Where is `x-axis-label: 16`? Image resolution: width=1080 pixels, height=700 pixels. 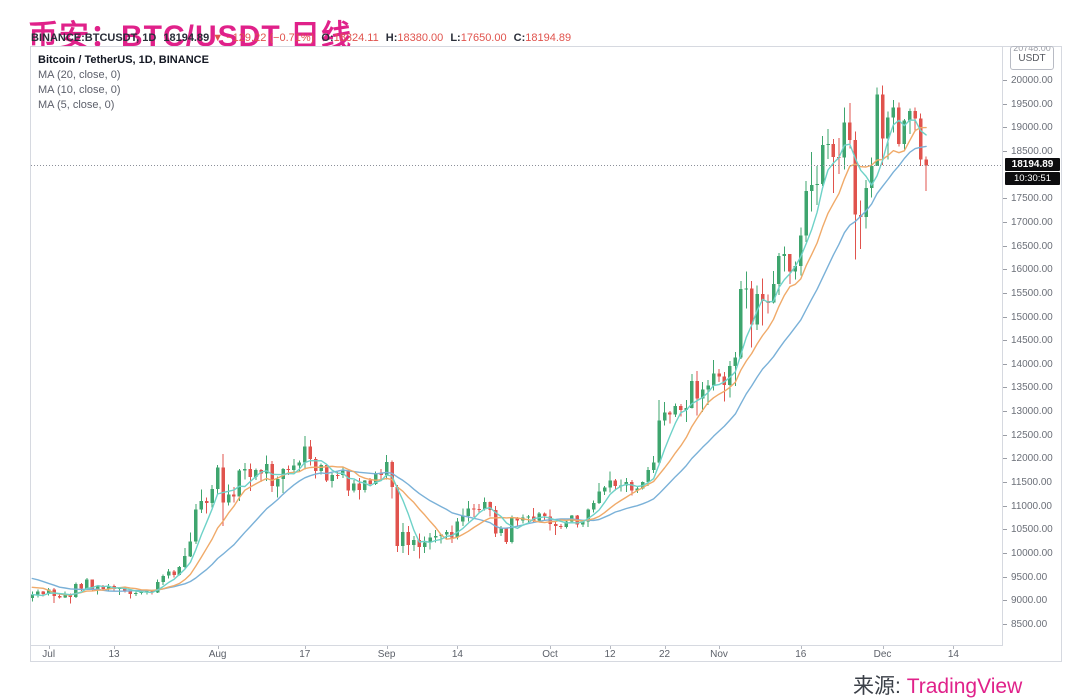 x-axis-label: 16 is located at coordinates (801, 654).